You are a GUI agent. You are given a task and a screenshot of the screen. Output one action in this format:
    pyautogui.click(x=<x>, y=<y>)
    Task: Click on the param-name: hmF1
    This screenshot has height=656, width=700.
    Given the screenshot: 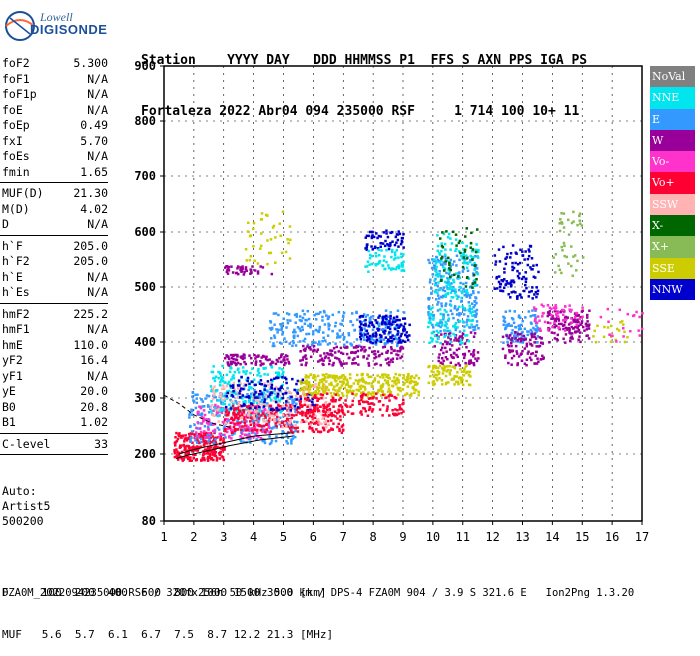 What is the action you would take?
    pyautogui.click(x=16, y=329)
    